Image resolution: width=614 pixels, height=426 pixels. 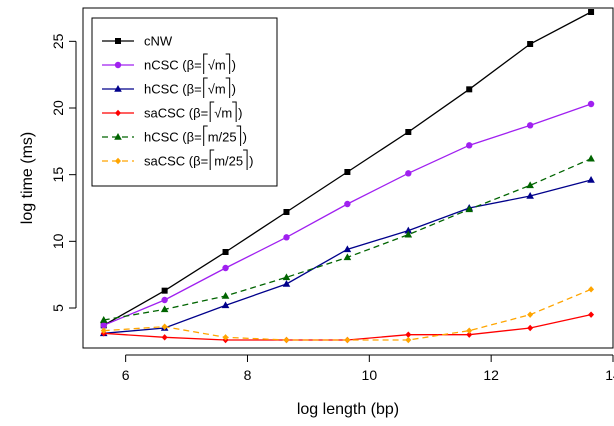 I want to click on legend-label: hCSC (β= m/25), so click(x=195, y=137).